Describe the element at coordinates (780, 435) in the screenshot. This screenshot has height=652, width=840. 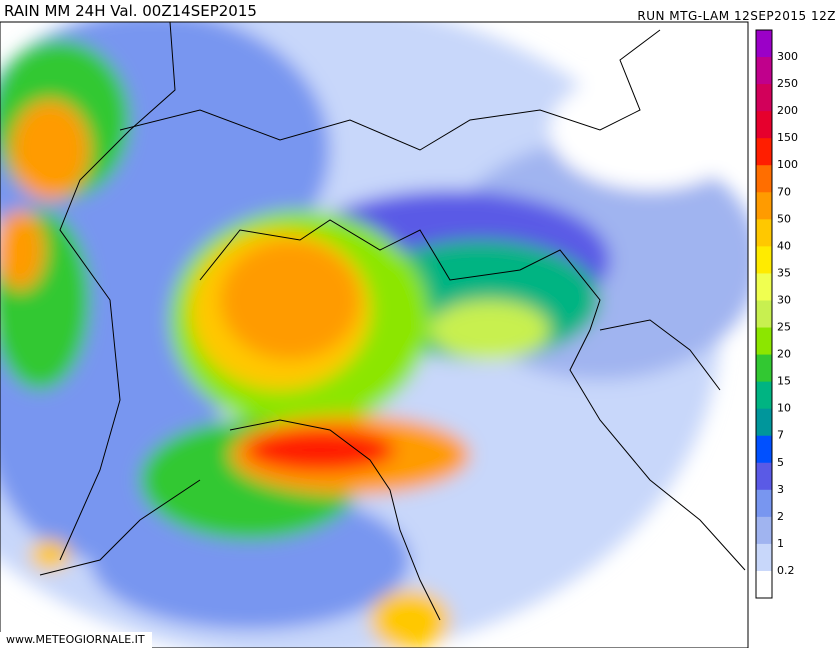
I see `legend-label: 7` at that location.